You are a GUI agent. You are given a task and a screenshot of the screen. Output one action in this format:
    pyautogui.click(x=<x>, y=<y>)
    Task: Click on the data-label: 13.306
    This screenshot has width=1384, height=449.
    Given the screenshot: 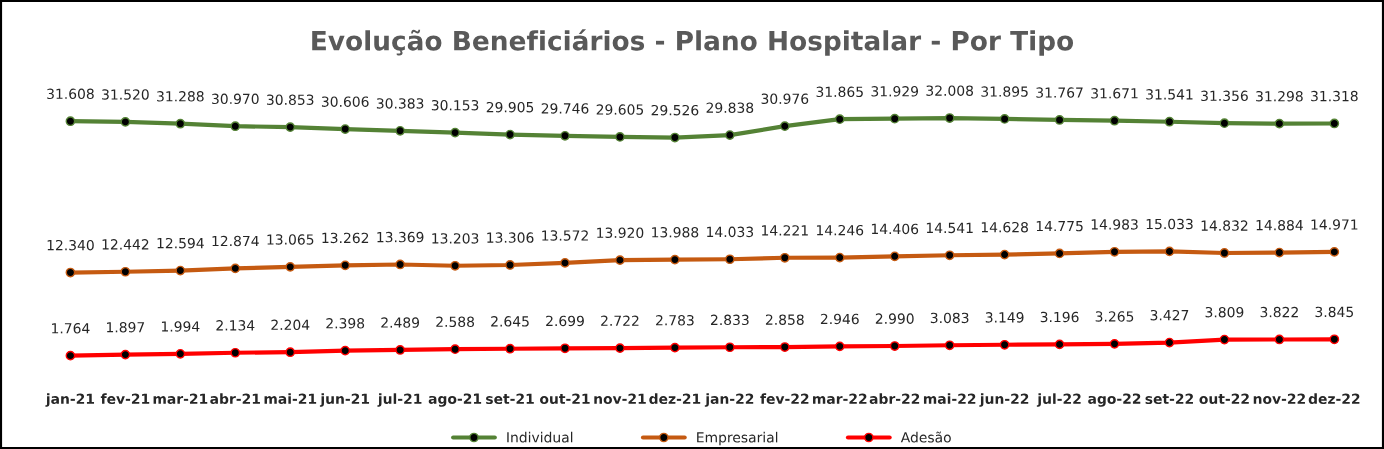 What is the action you would take?
    pyautogui.click(x=510, y=237)
    